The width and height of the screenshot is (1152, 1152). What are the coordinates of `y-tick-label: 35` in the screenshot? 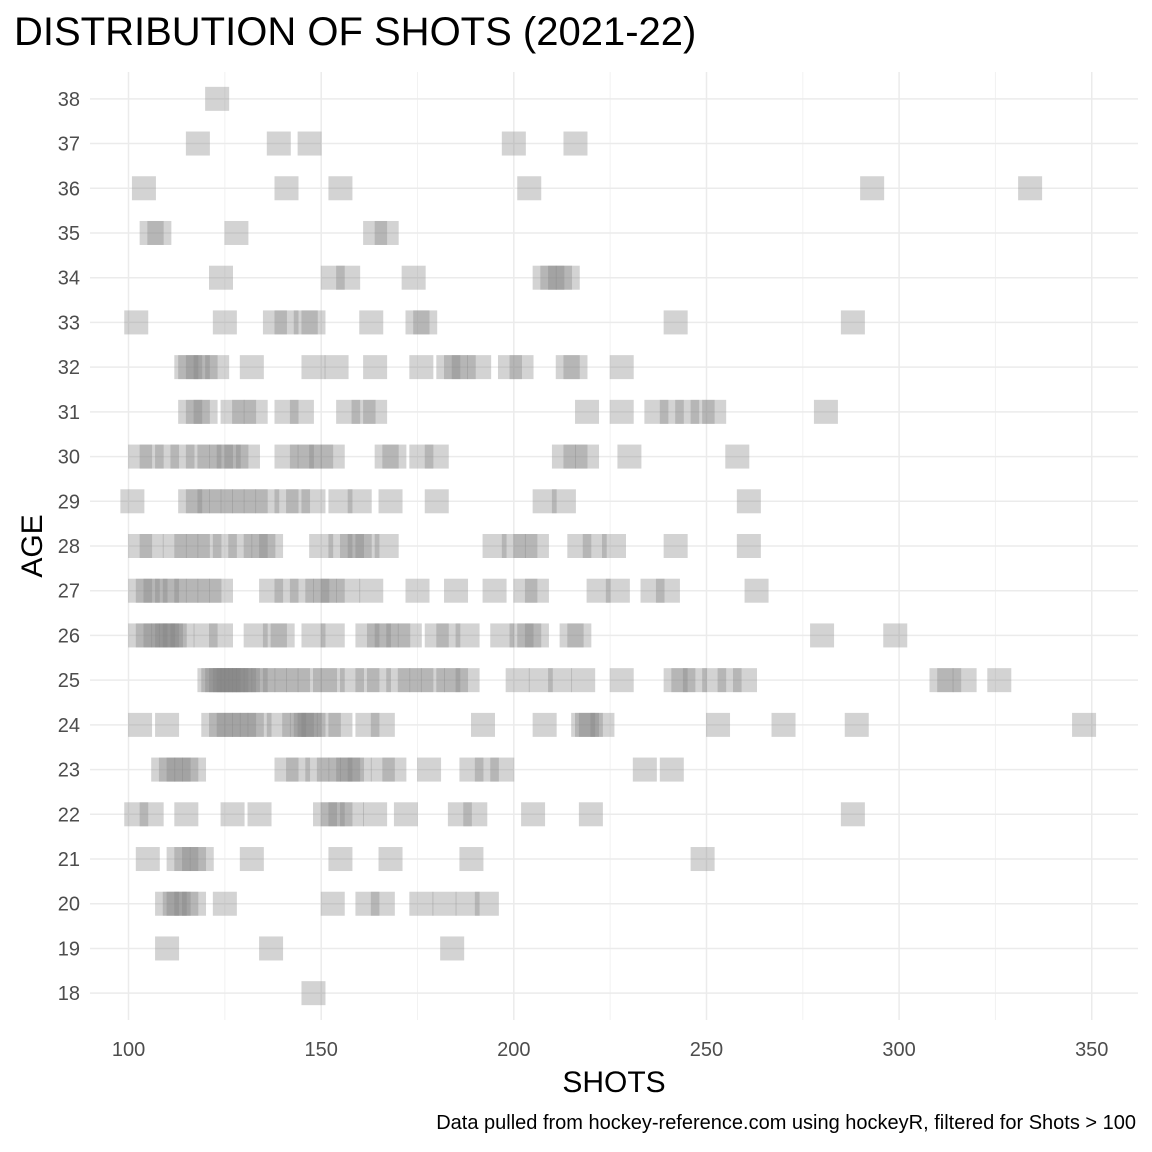 It's located at (69, 234).